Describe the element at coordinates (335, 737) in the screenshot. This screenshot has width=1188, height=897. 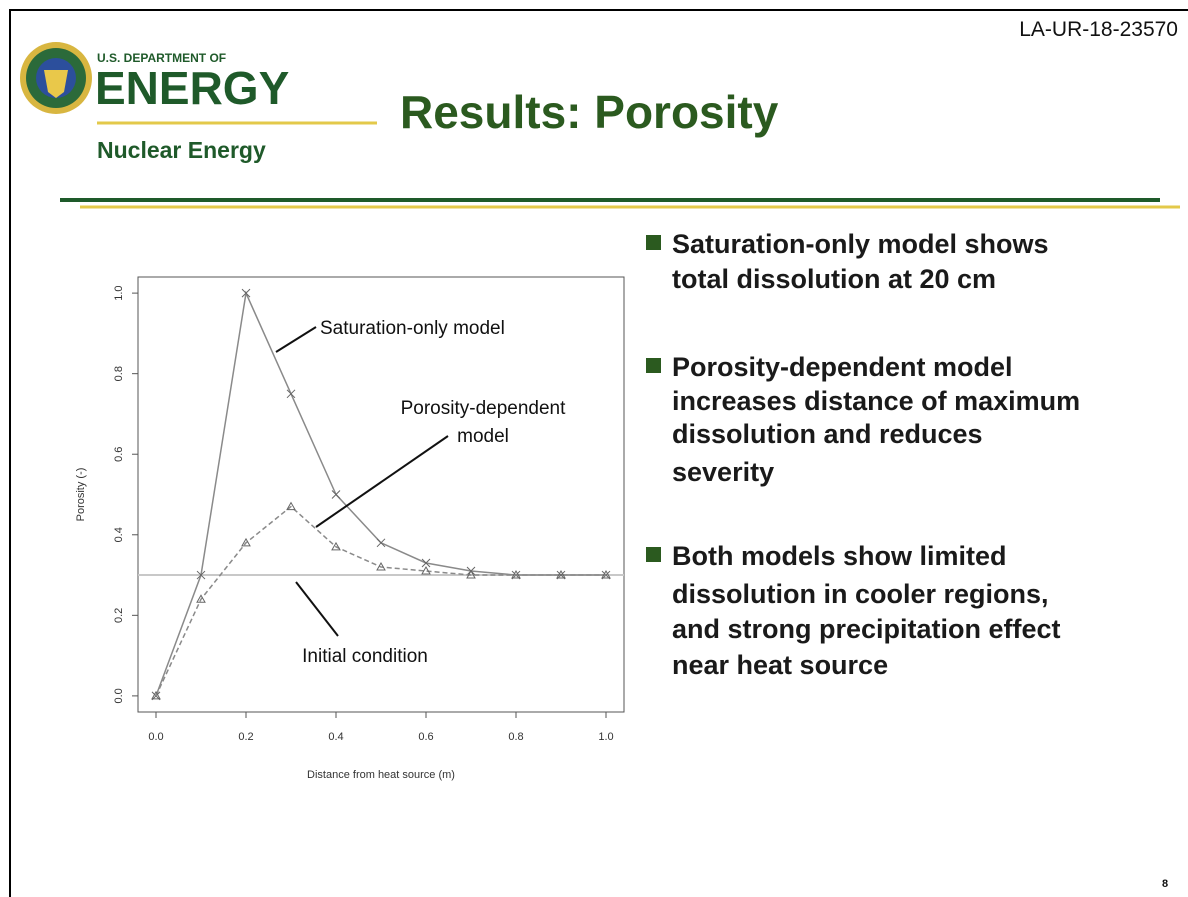
I see `x-tick-label: 0.4` at that location.